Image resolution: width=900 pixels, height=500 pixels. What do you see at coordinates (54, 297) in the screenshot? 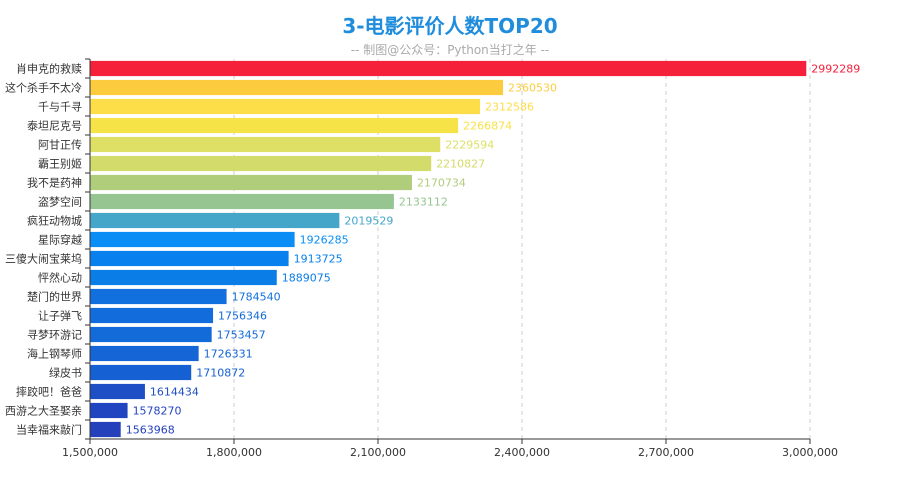
I see `category-label: 楚门的世界` at bounding box center [54, 297].